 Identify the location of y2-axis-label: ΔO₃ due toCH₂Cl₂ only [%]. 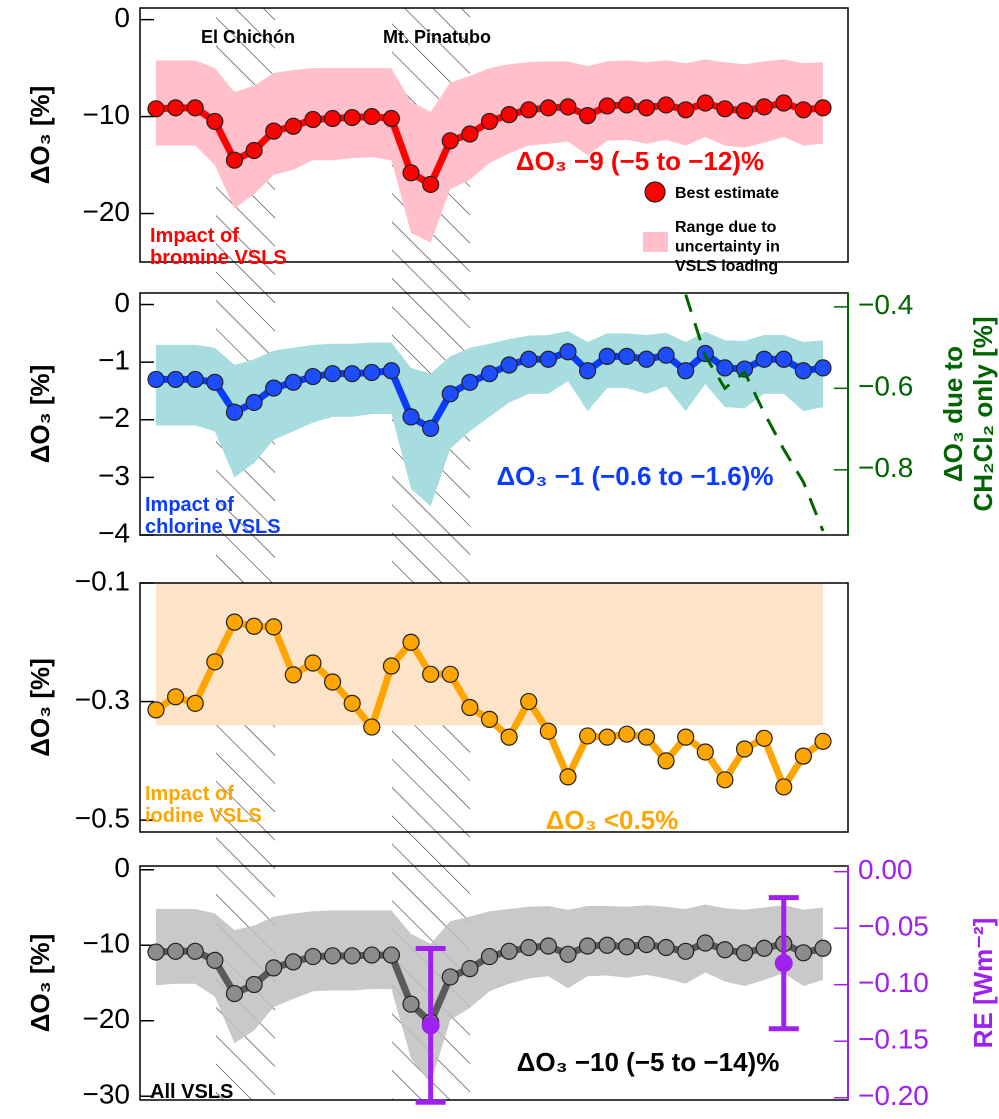
(968, 414).